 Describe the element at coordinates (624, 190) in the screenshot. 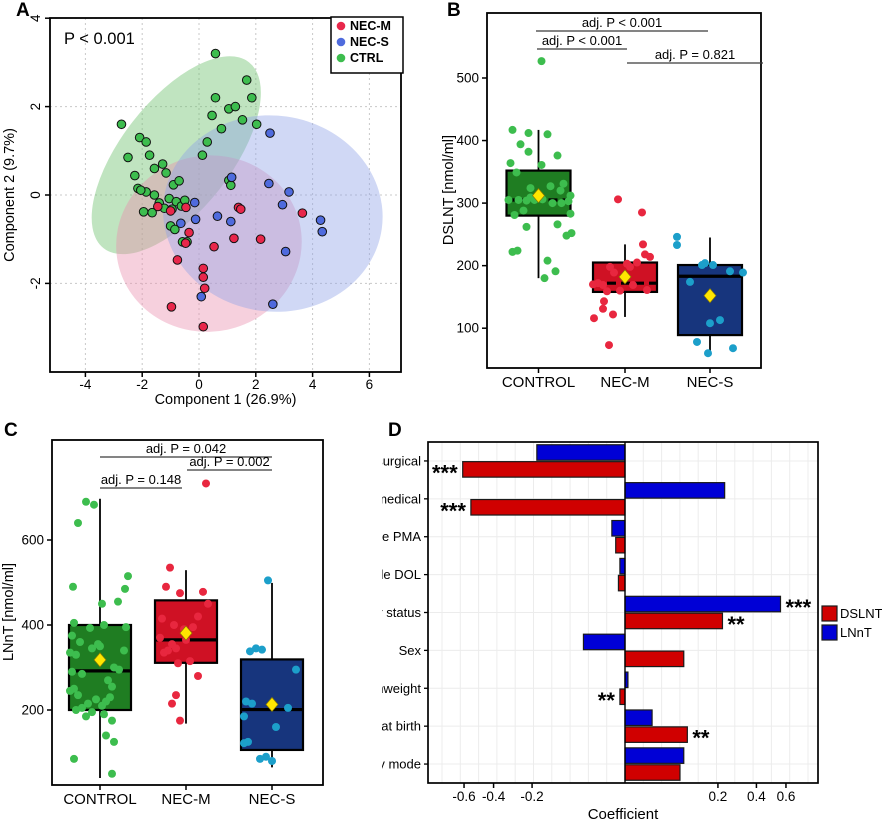

I see `plot-border` at that location.